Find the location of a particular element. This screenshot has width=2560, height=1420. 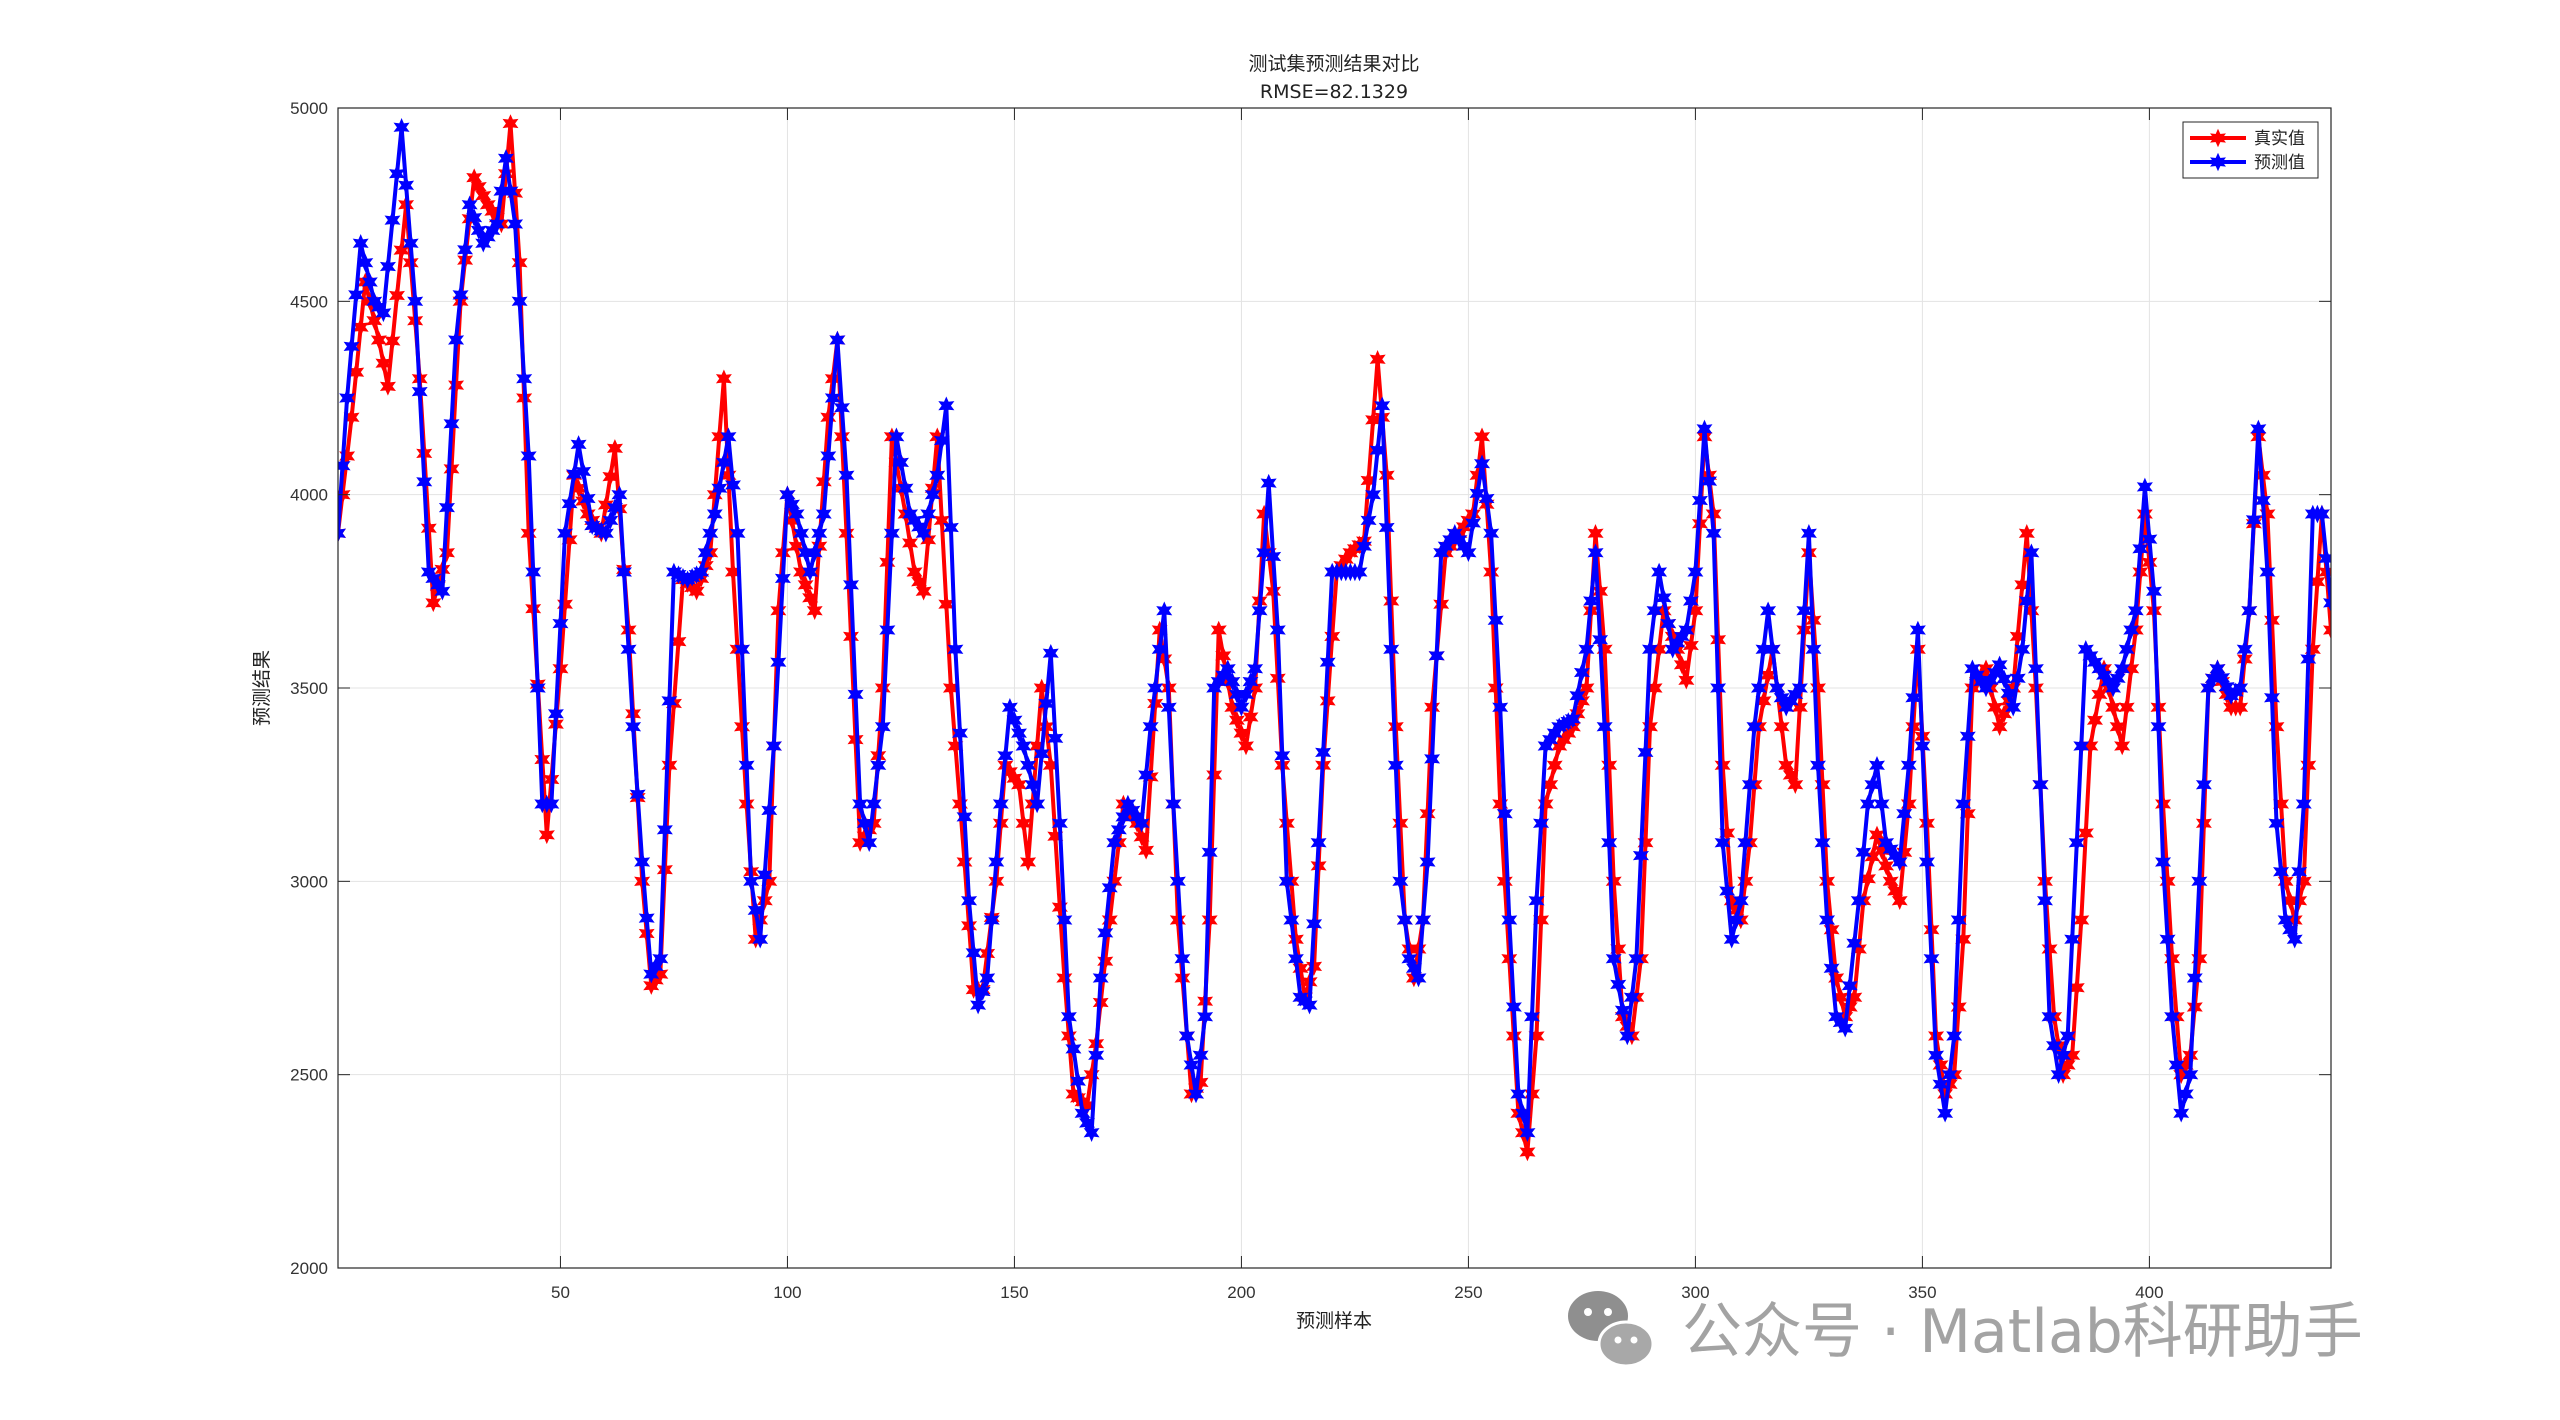

legend-label-series-1: 真实值 is located at coordinates (2279, 139).